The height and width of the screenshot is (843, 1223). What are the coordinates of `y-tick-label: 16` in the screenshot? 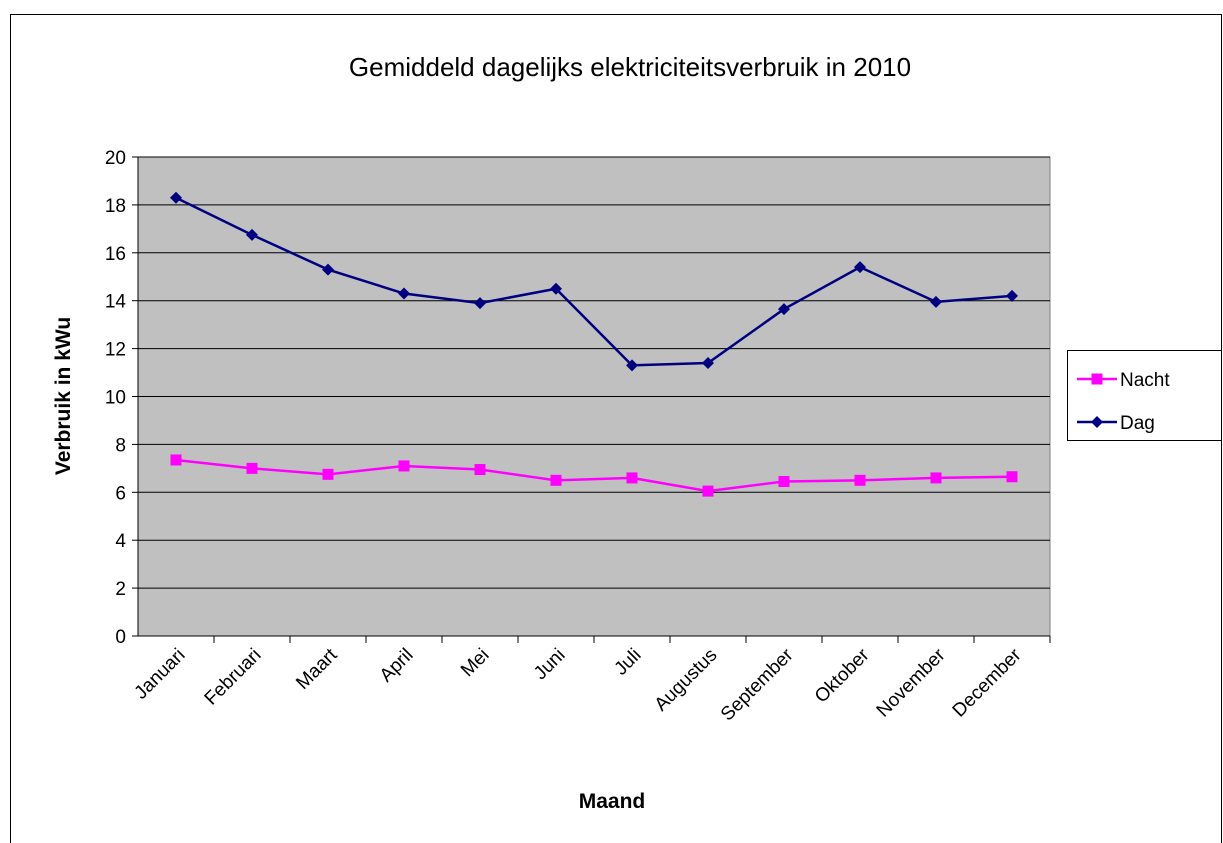 It's located at (115, 254).